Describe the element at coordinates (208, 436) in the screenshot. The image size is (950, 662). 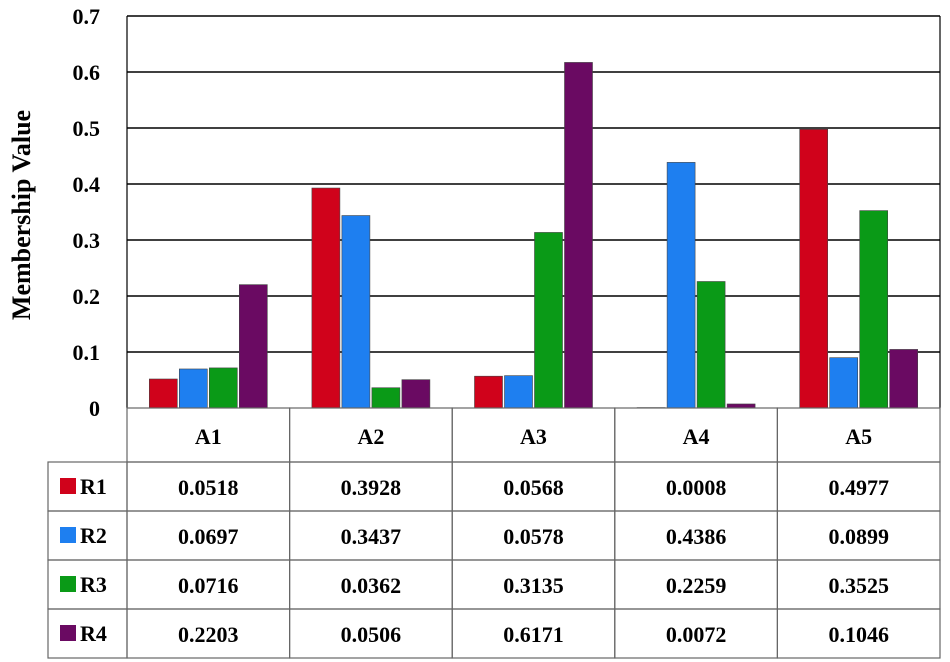
I see `category-label: A1` at that location.